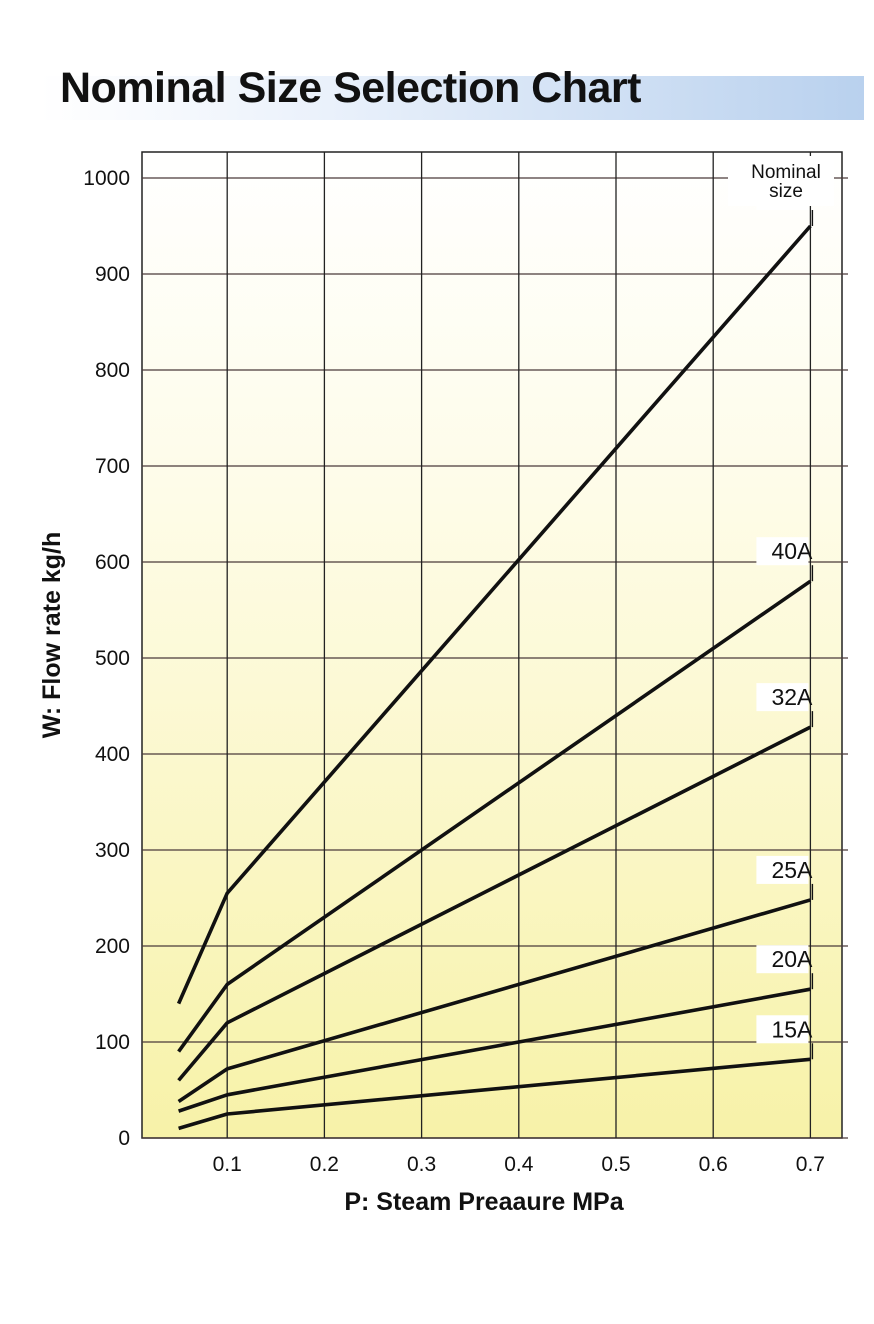 The height and width of the screenshot is (1324, 874). I want to click on series-label-bg-15a, so click(782, 1029).